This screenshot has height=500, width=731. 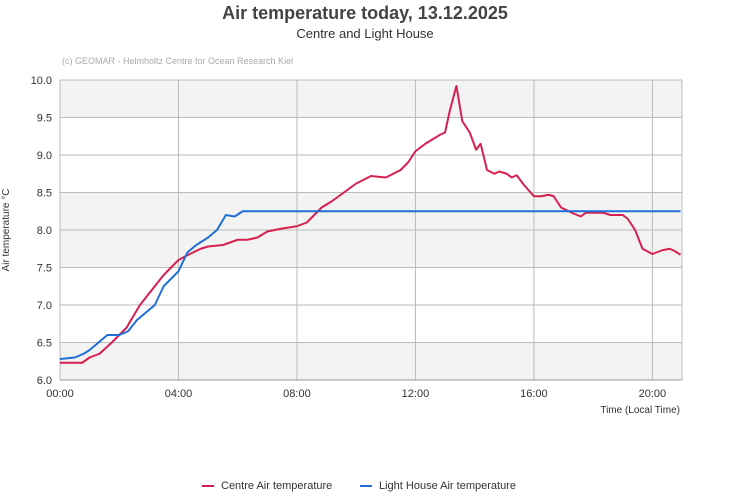 What do you see at coordinates (640, 410) in the screenshot?
I see `x-axis-label: Time (Local Time)` at bounding box center [640, 410].